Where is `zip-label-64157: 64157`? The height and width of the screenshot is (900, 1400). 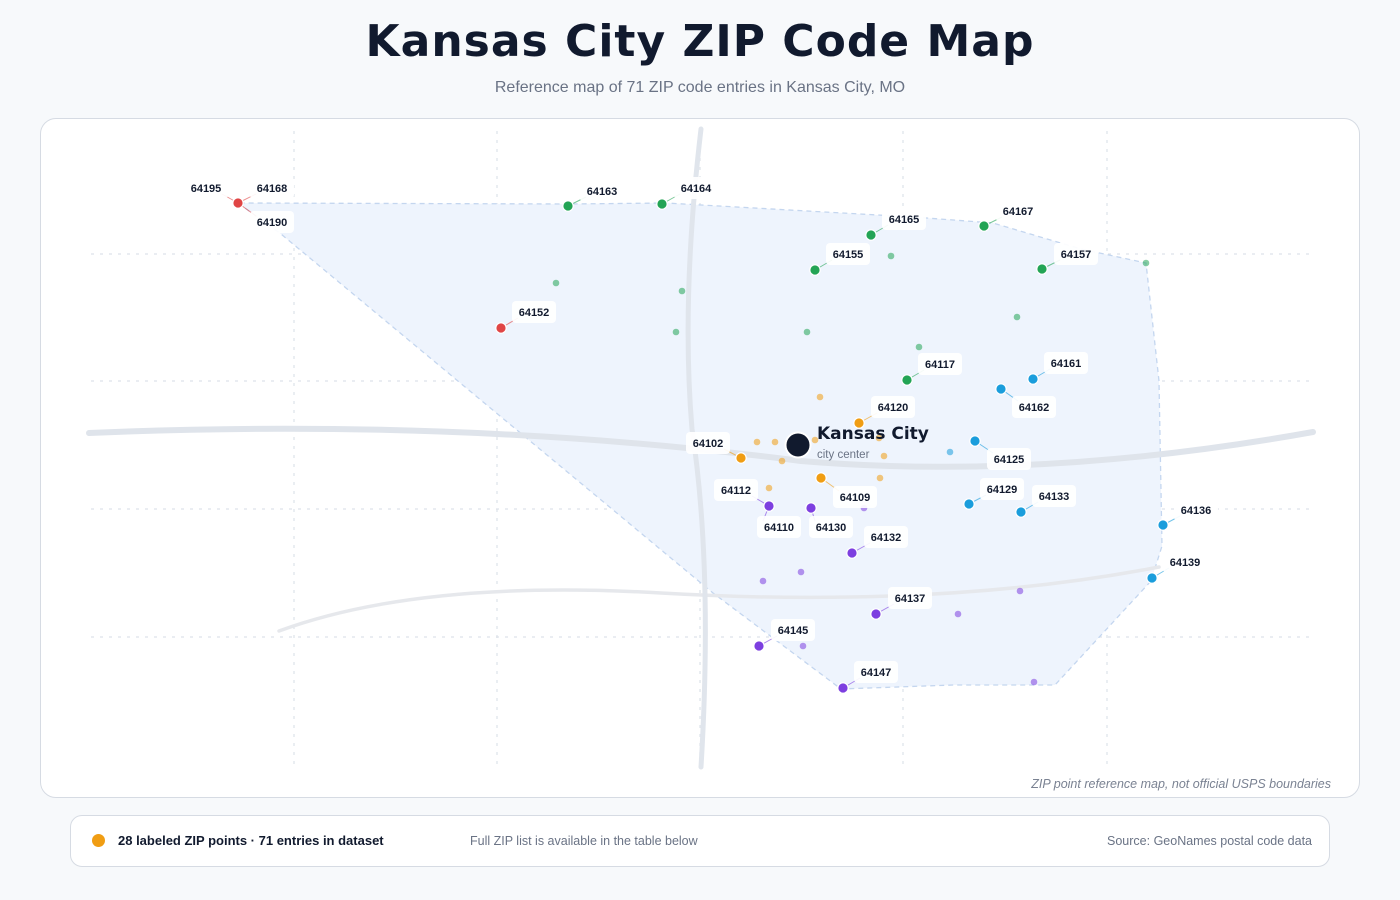
zip-label-64157: 64157 is located at coordinates (1076, 254).